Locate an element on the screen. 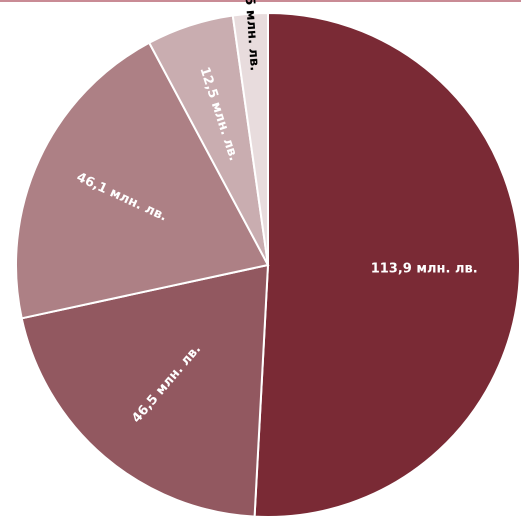 This screenshot has height=518, width=521. pie-slice-label-1: 113,9 млн. лв. is located at coordinates (424, 269).